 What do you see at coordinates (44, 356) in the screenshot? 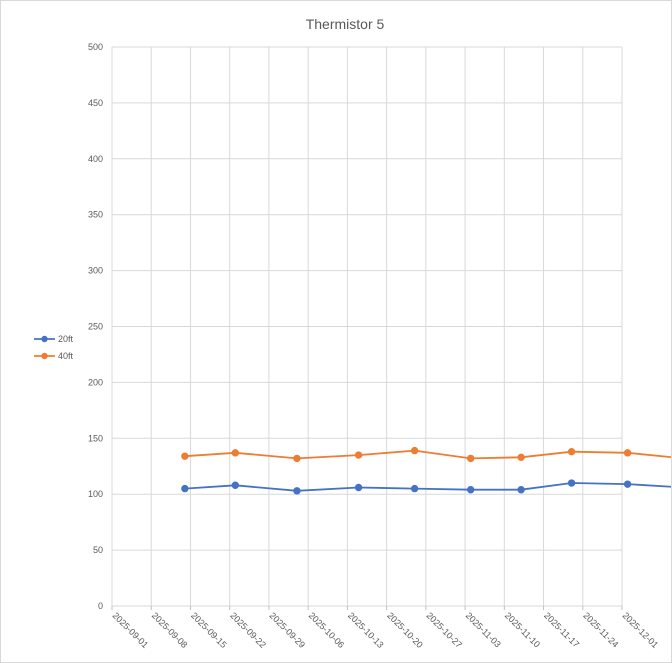
I see `legend-marker-40ft` at bounding box center [44, 356].